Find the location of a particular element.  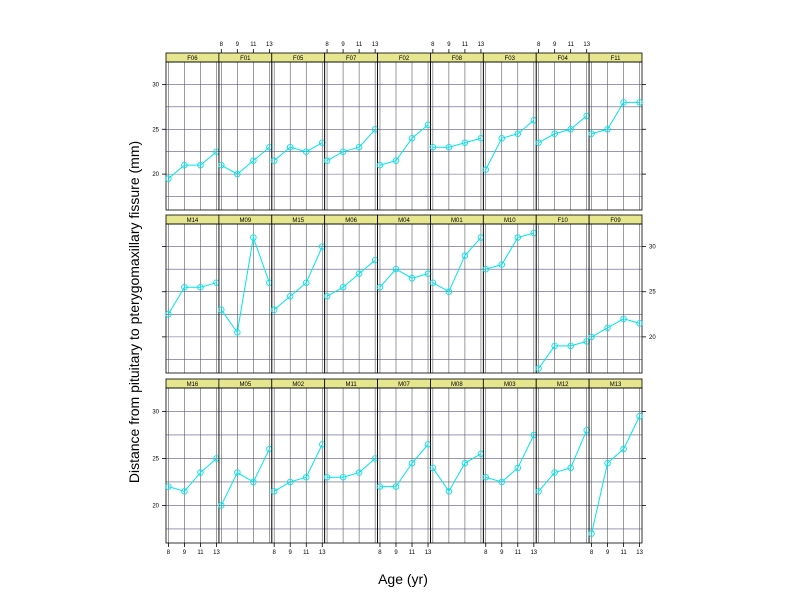

series-line-M13 is located at coordinates (616, 474).